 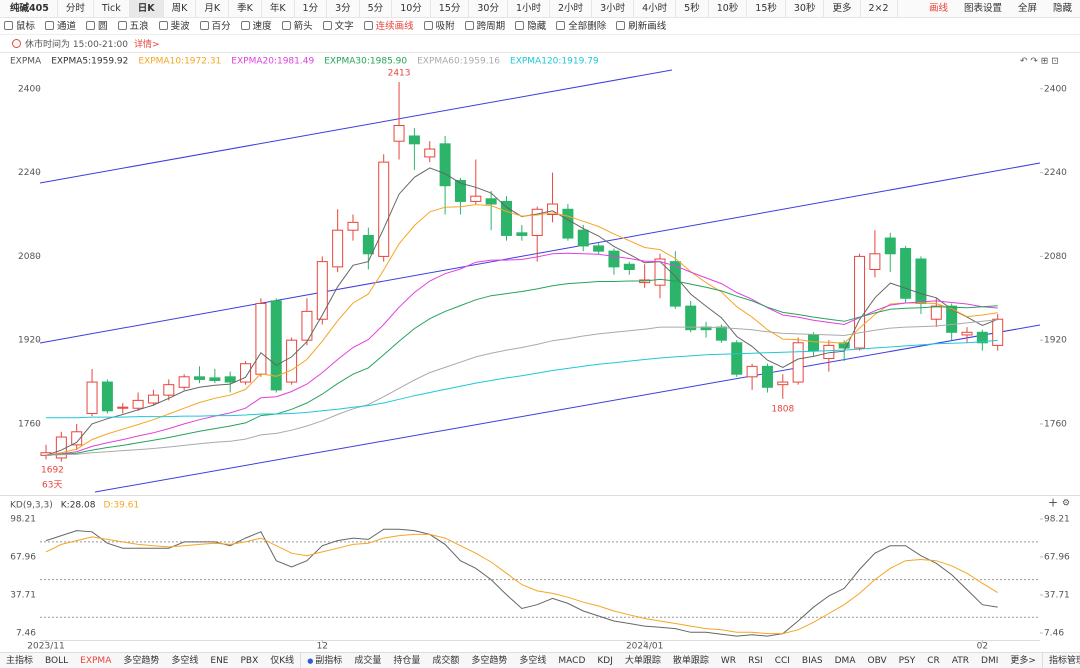 What do you see at coordinates (339, 26) in the screenshot?
I see `draw-tool: 文字` at bounding box center [339, 26].